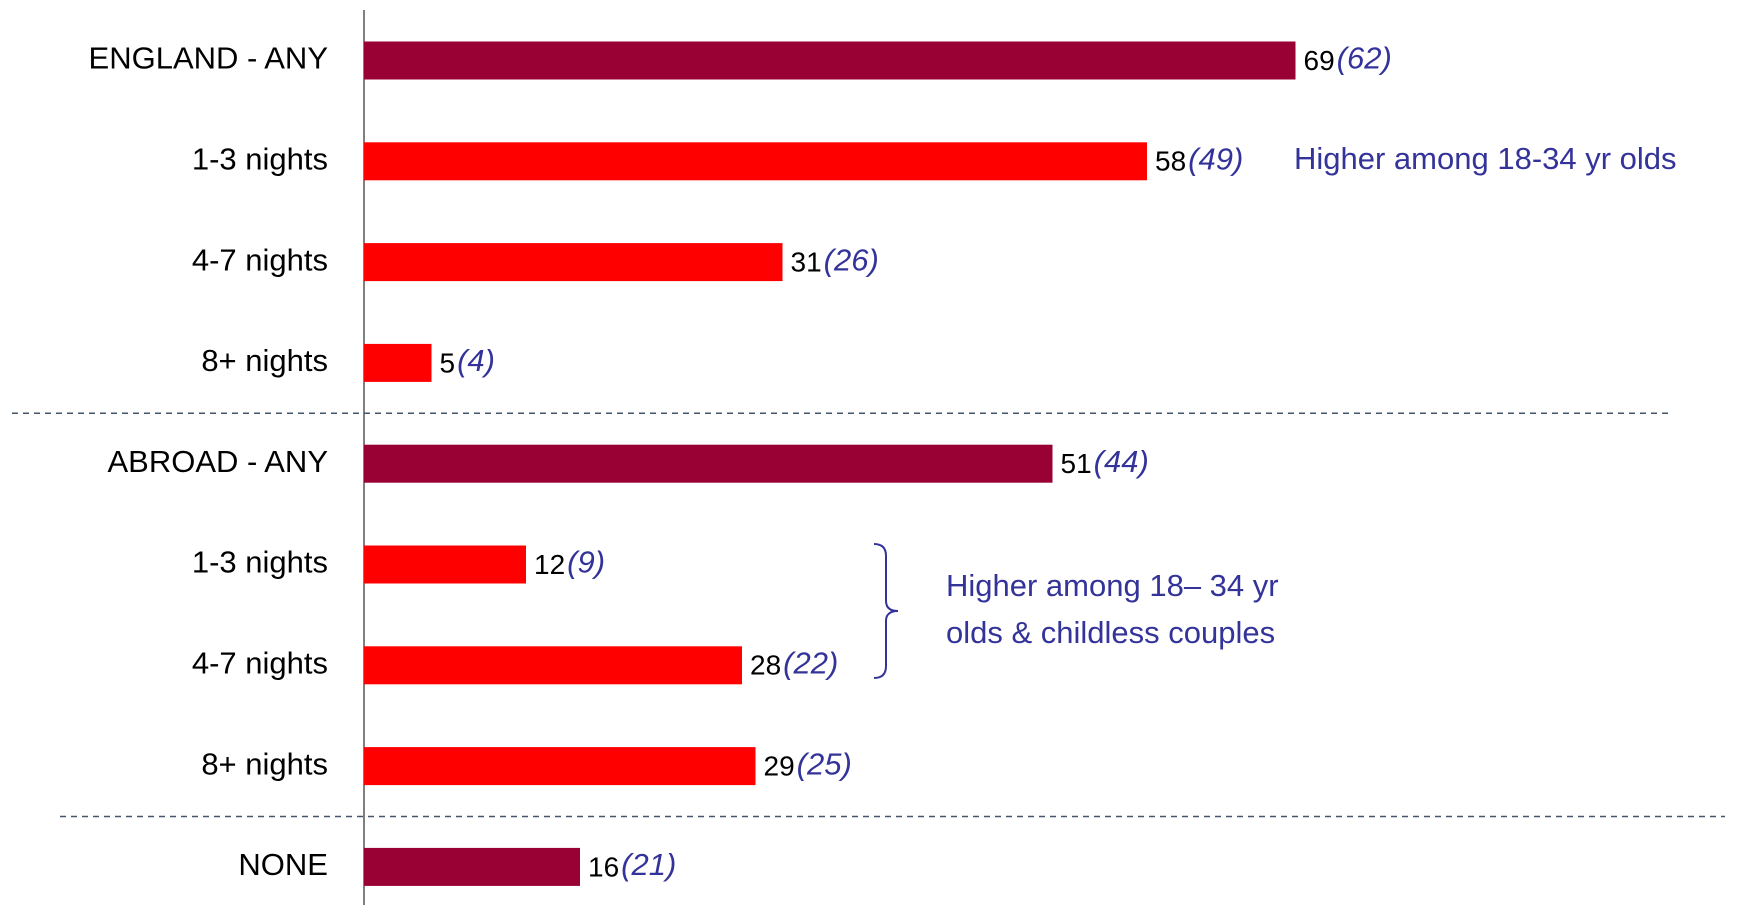 Image resolution: width=1756 pixels, height=910 pixels. I want to click on value-label: 29, so click(779, 765).